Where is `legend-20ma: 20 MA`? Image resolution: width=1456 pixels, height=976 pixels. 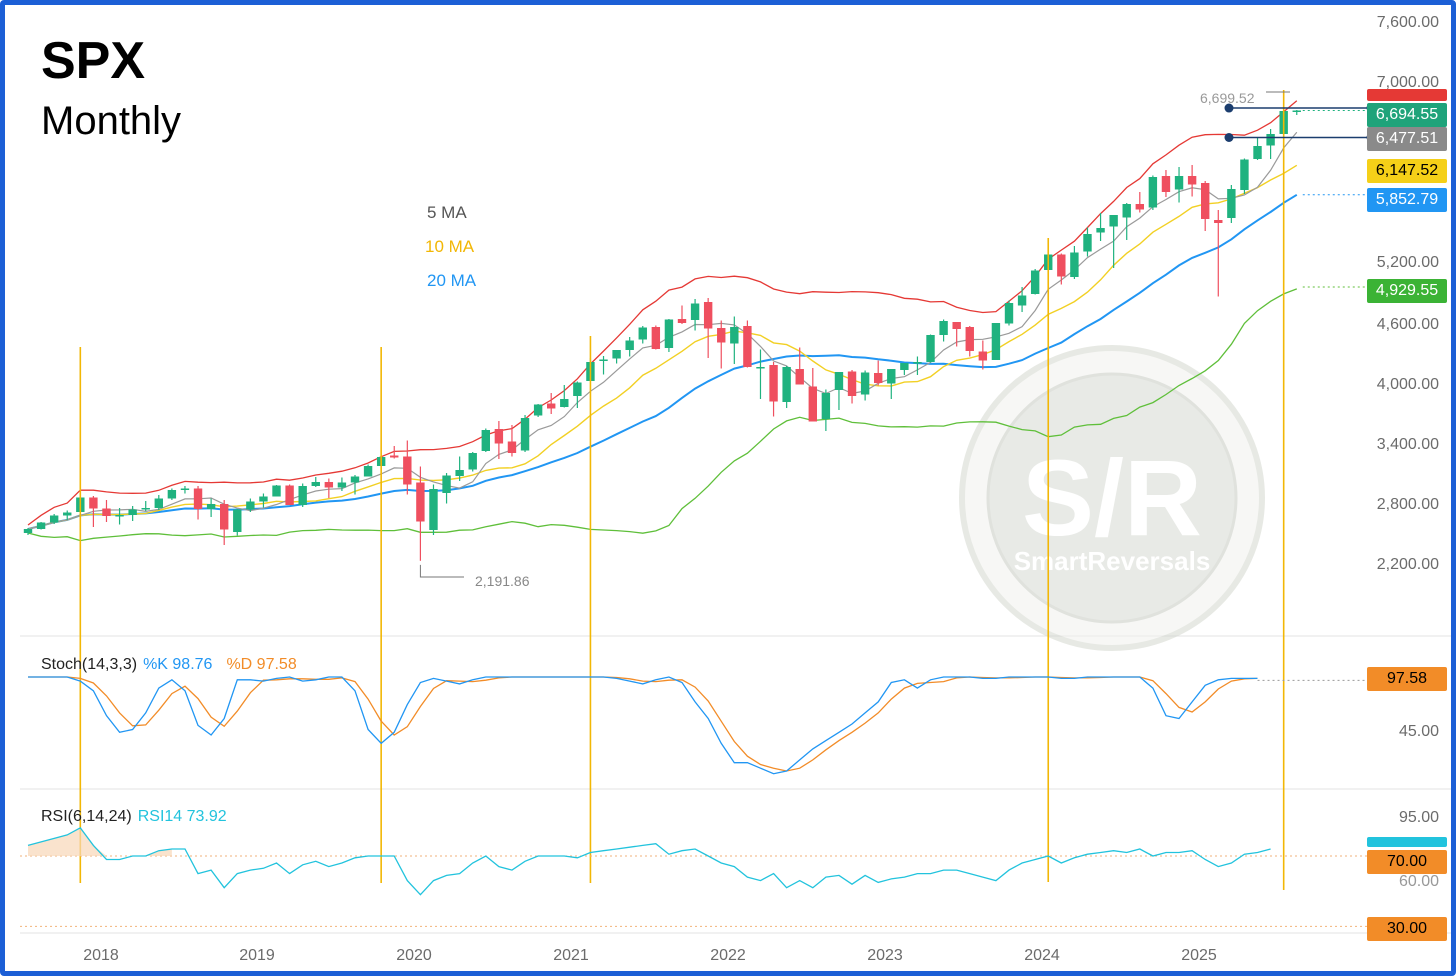 legend-20ma: 20 MA is located at coordinates (452, 280).